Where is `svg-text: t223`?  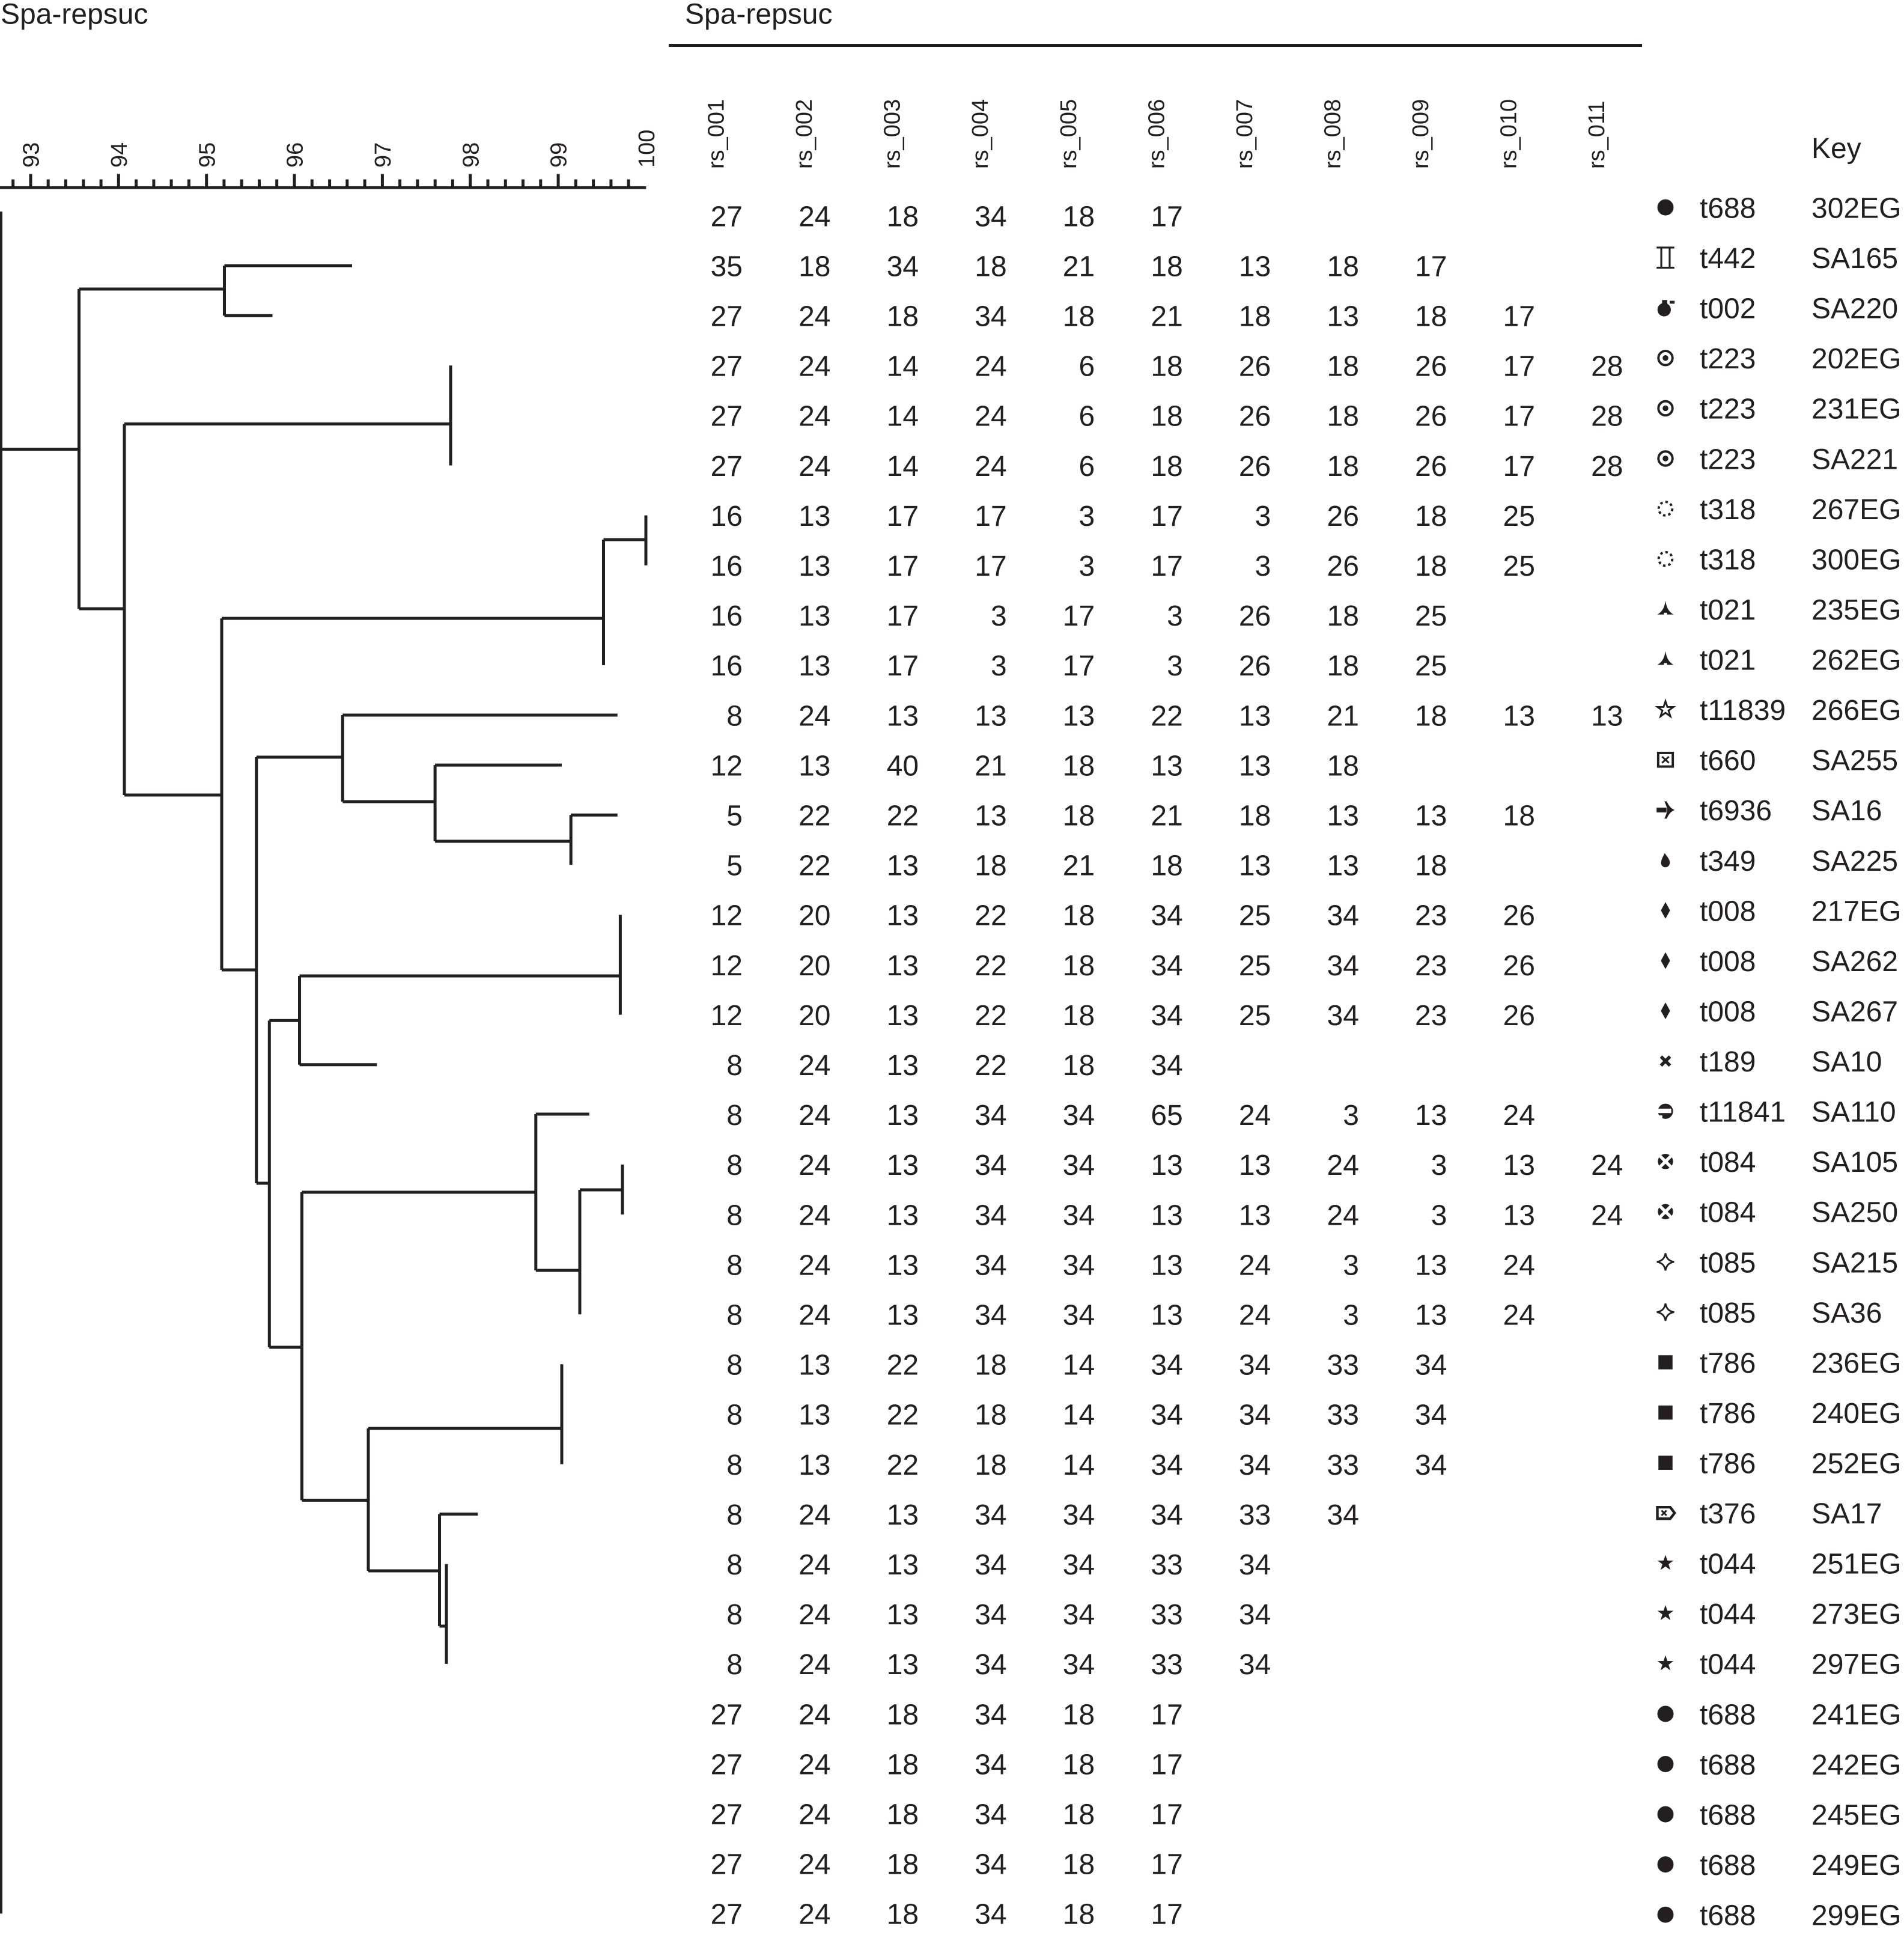
svg-text: t223 is located at coordinates (1728, 459).